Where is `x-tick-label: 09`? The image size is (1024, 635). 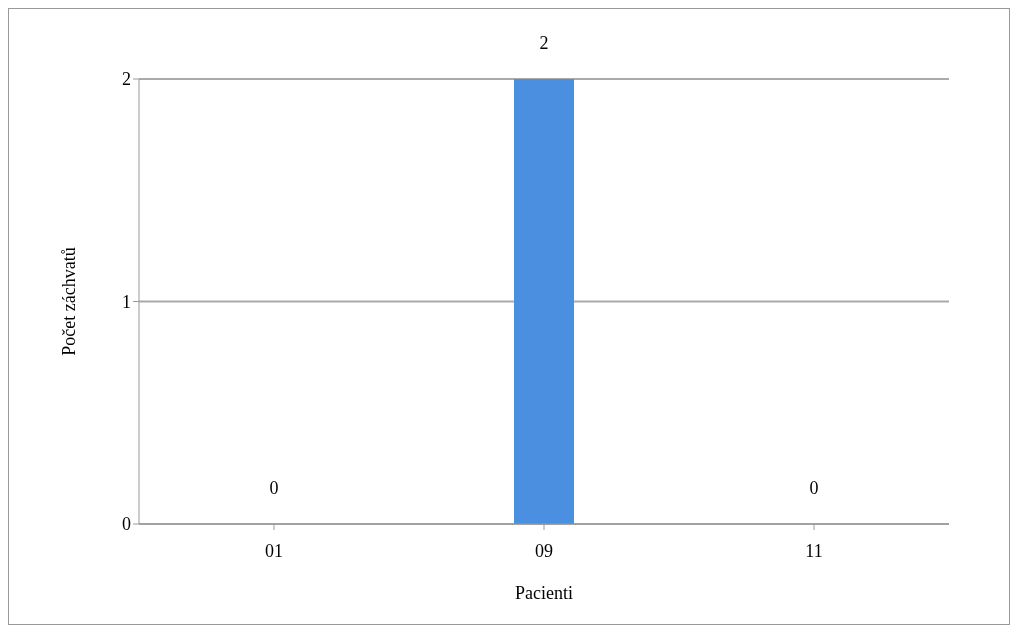
x-tick-label: 09 is located at coordinates (544, 550).